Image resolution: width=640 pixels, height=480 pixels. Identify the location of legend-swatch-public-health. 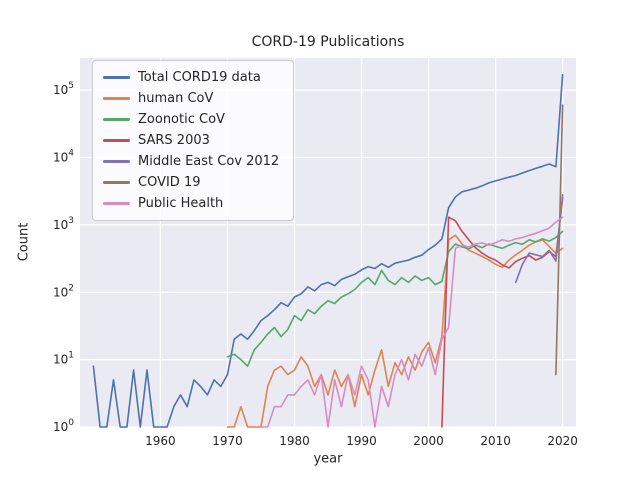
(116, 203).